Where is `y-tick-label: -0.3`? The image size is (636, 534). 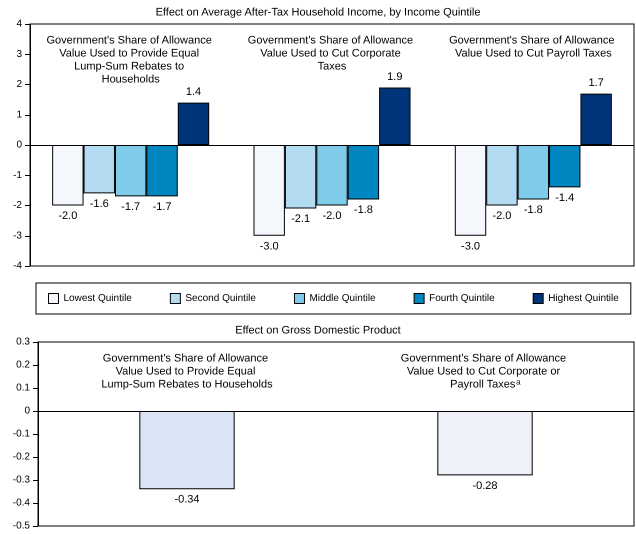 y-tick-label: -0.3 is located at coordinates (21, 480).